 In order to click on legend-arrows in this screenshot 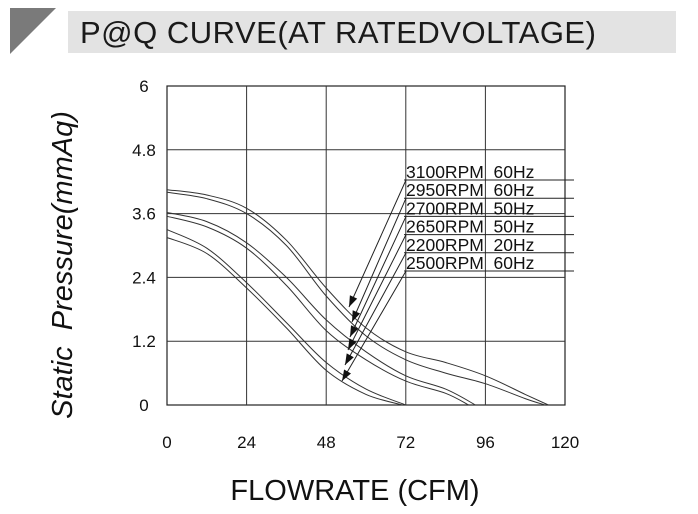, I will do `click(374, 280)`.